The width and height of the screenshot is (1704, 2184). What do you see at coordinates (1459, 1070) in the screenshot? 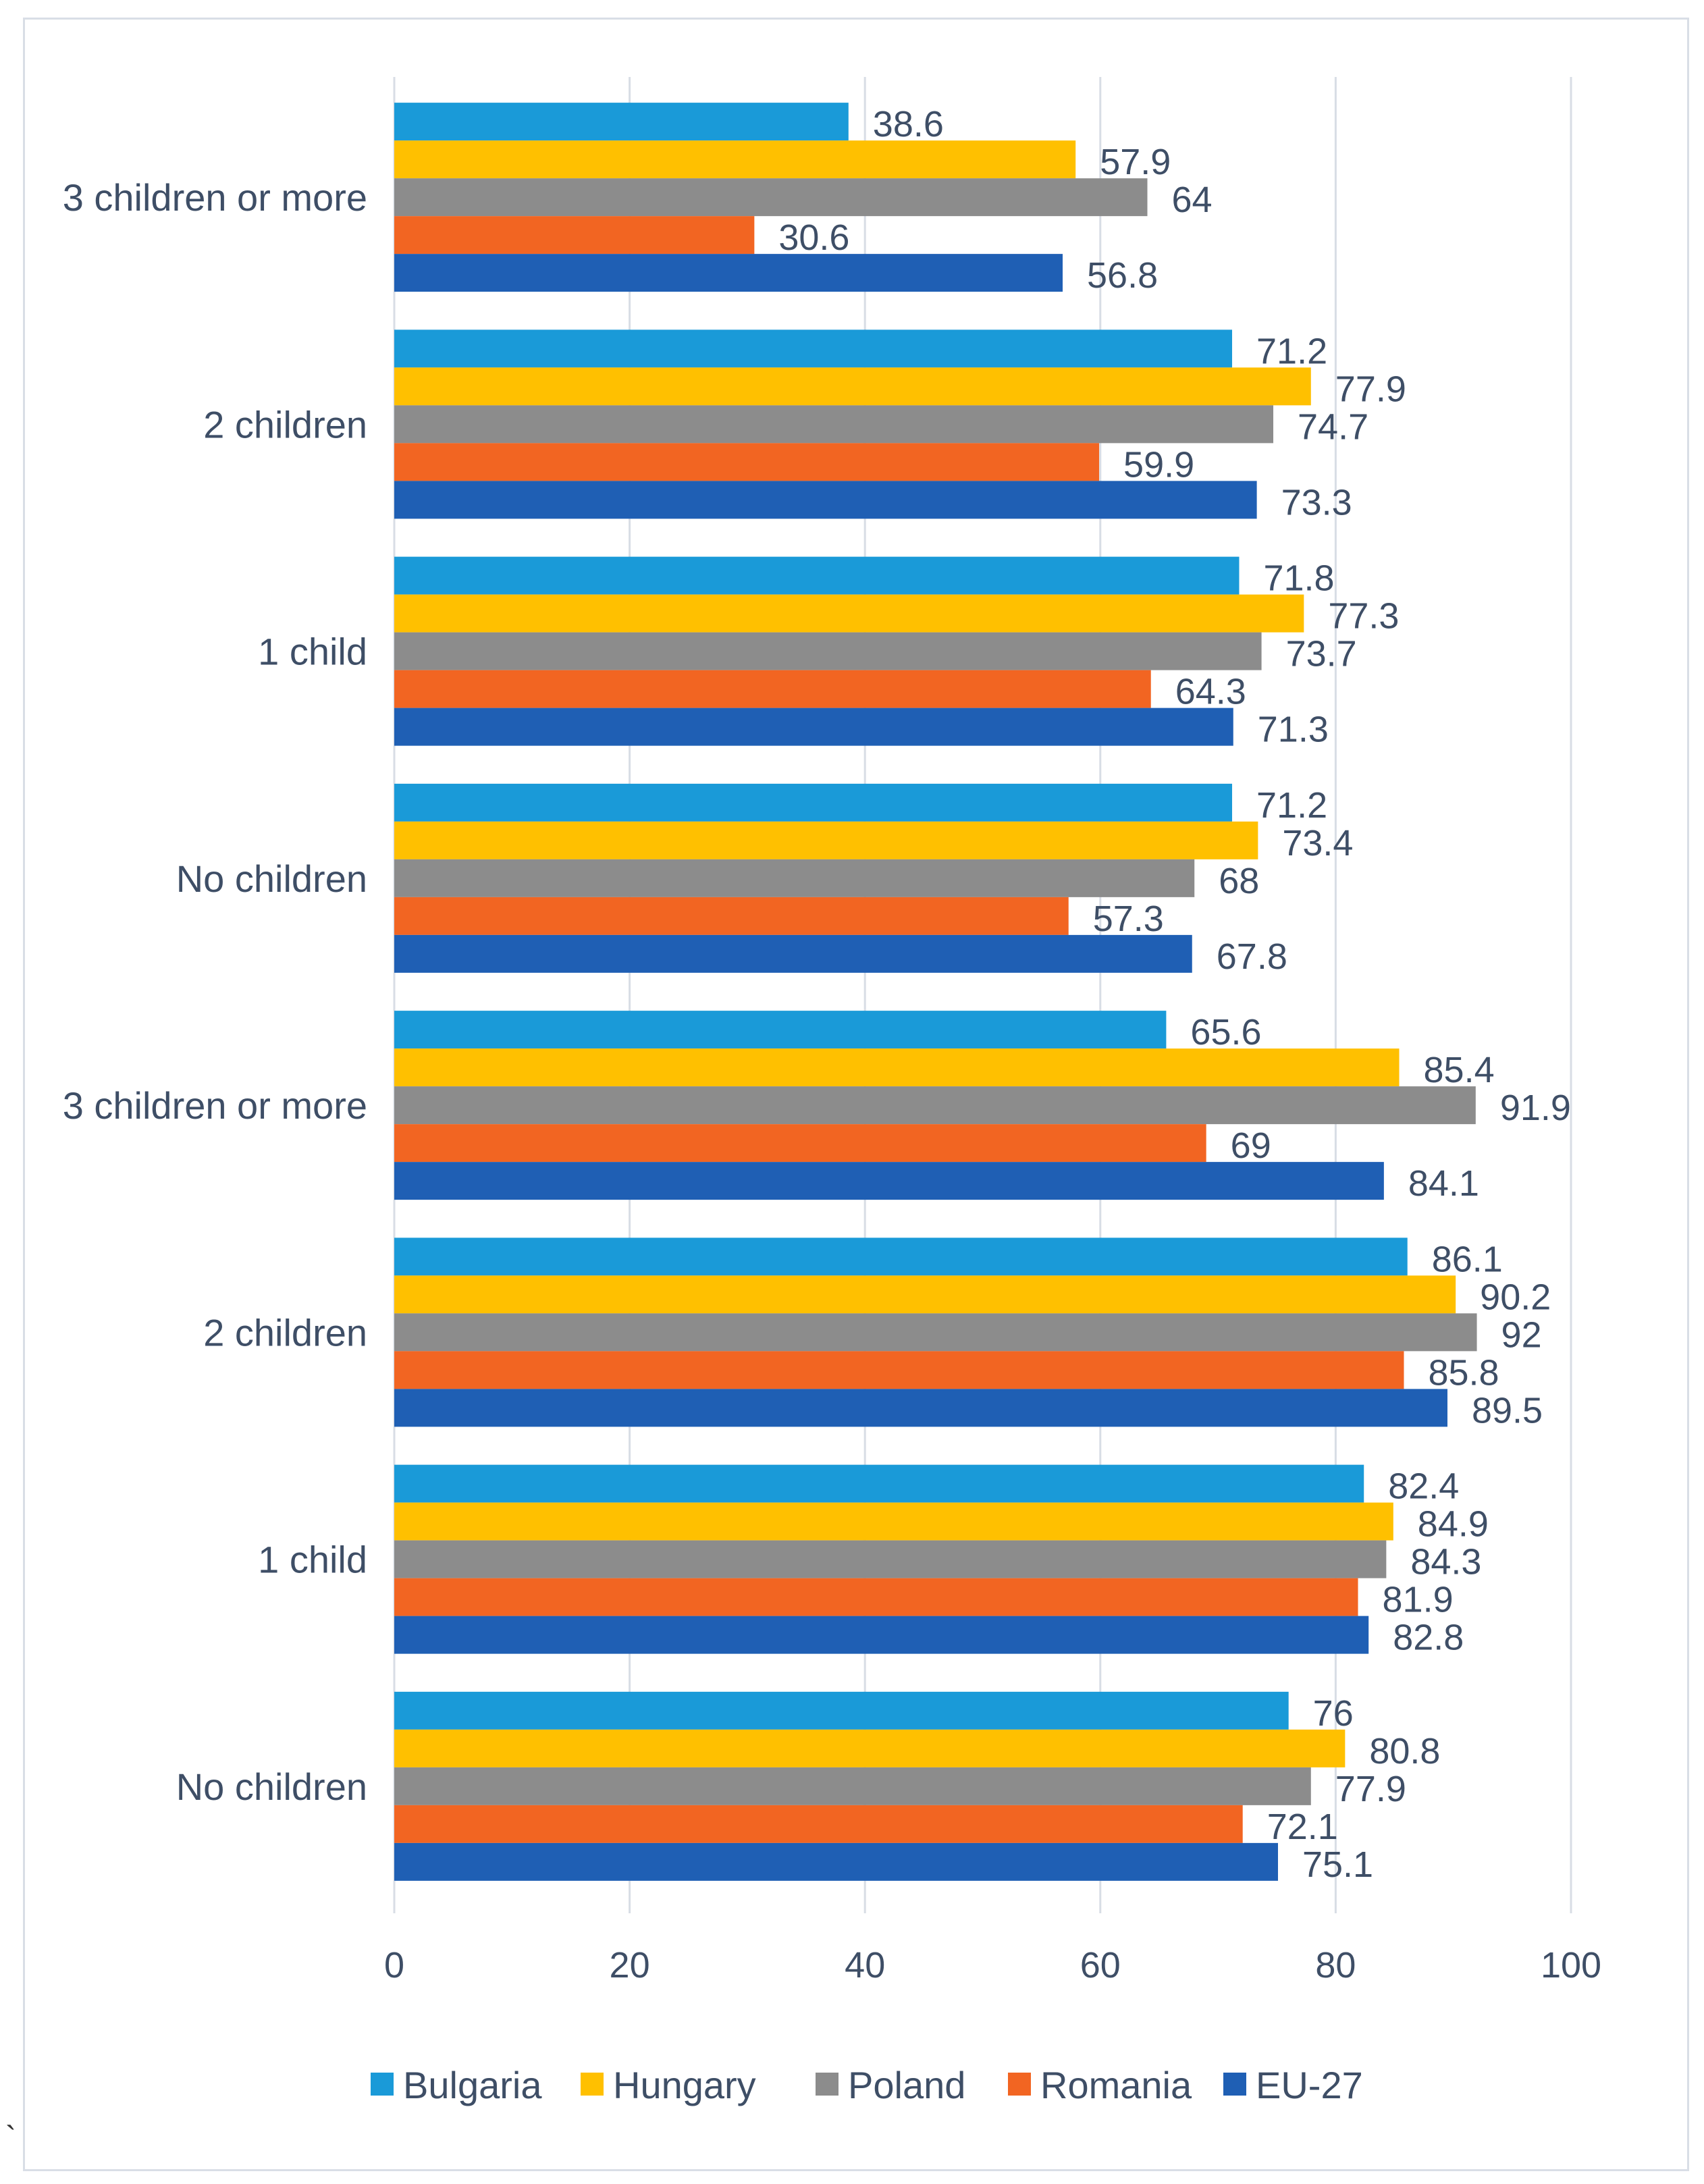
I see `value-label: 85.4` at bounding box center [1459, 1070].